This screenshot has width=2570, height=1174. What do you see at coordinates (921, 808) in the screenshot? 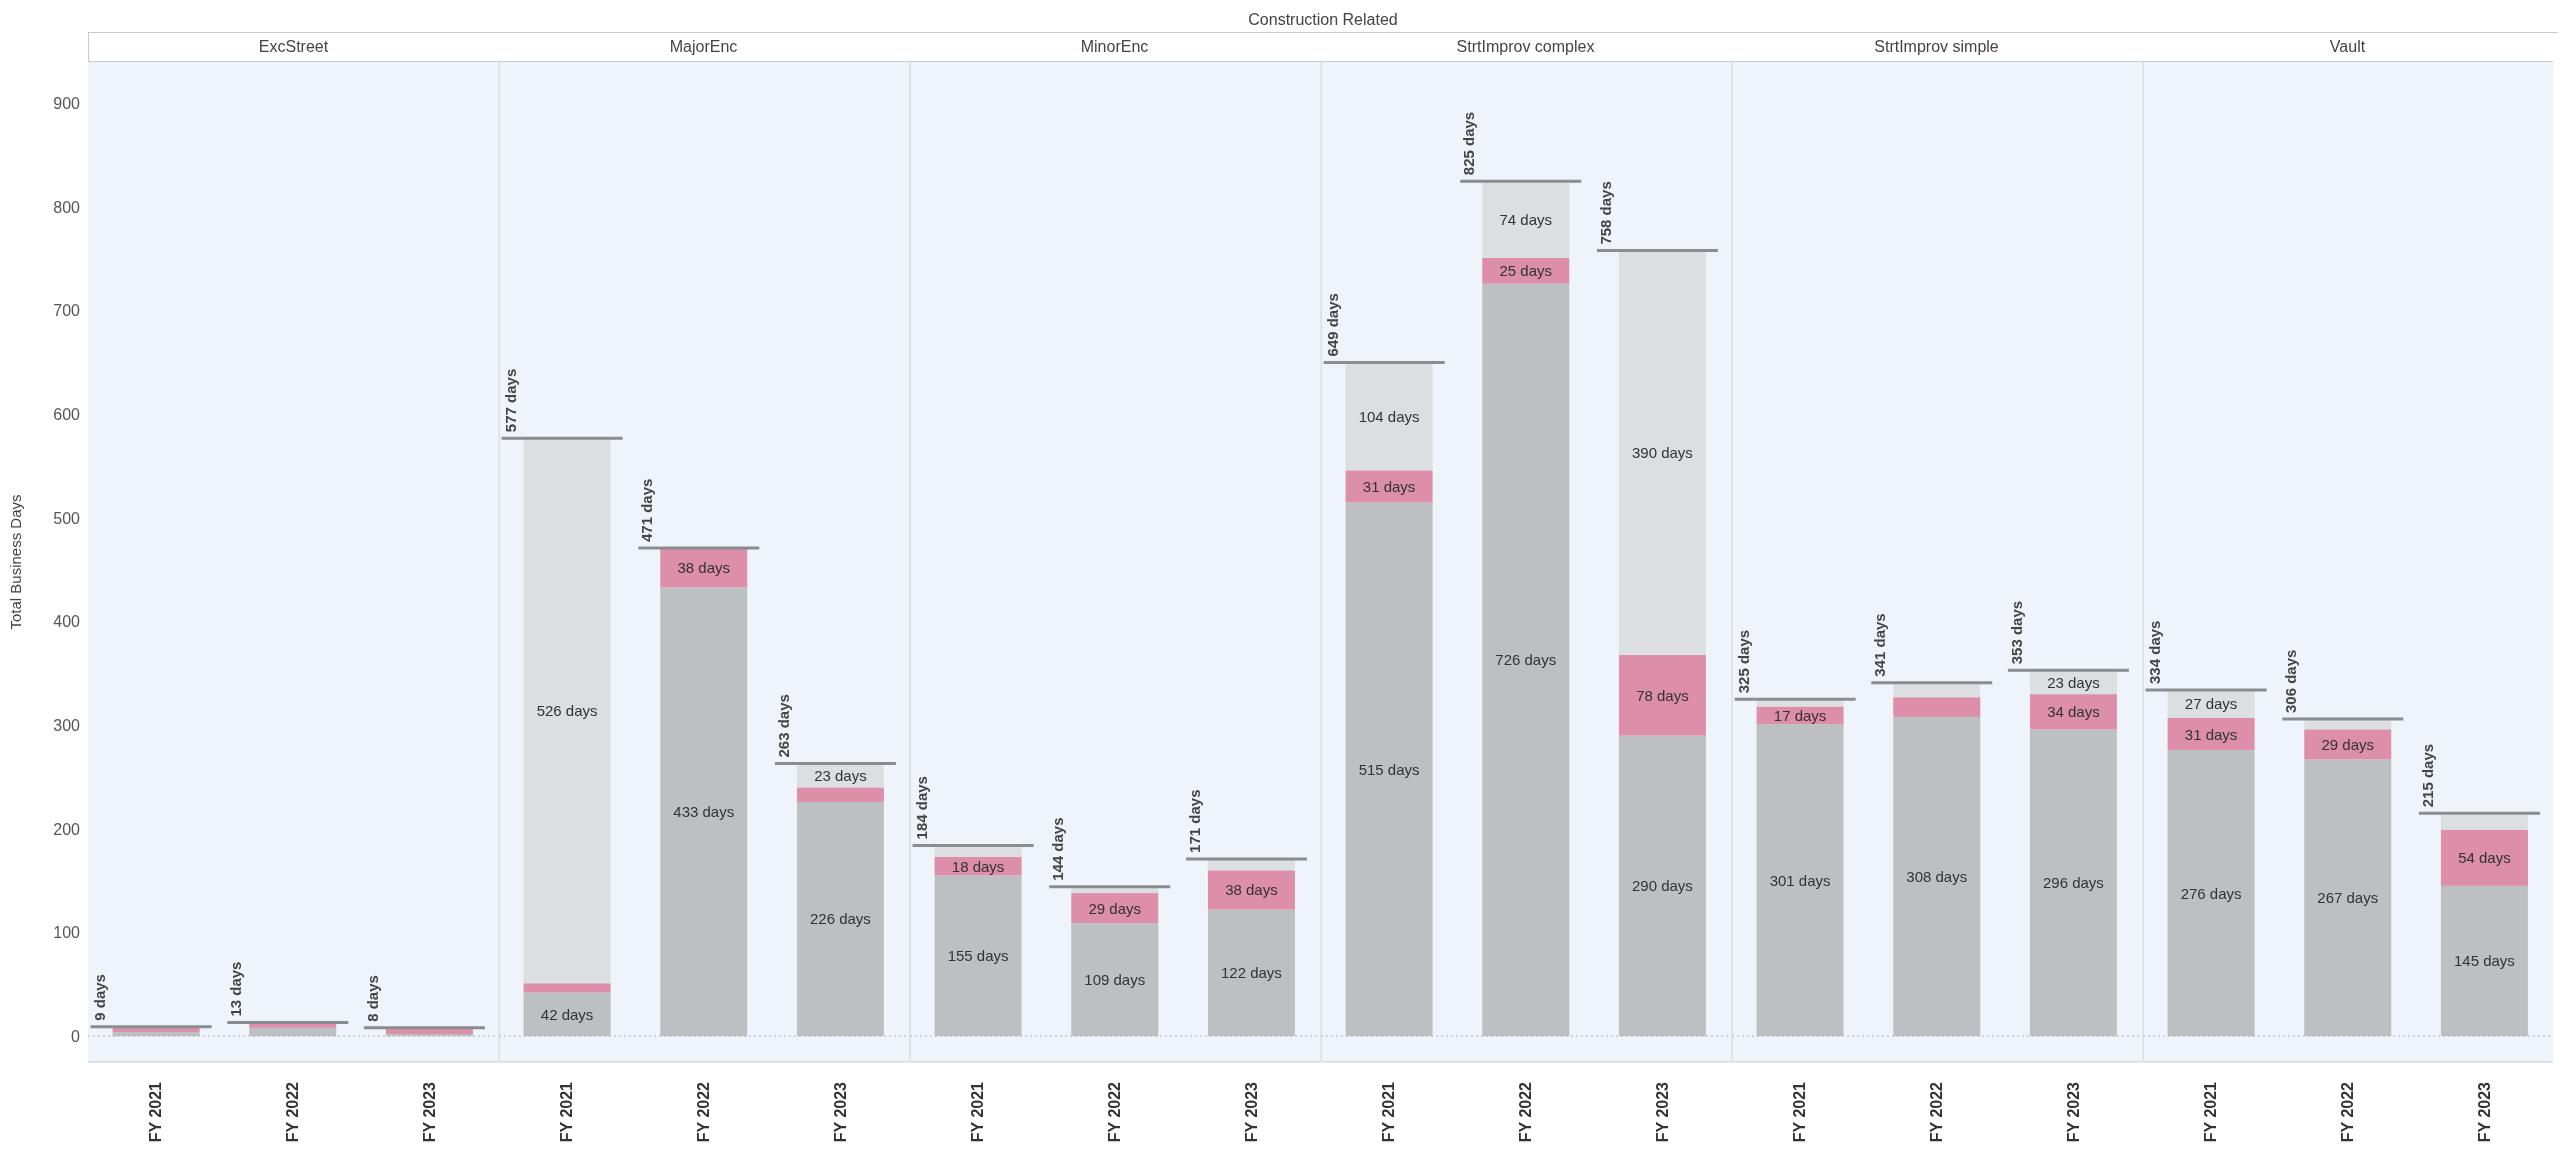
I see `total-label: 184 days` at bounding box center [921, 808].